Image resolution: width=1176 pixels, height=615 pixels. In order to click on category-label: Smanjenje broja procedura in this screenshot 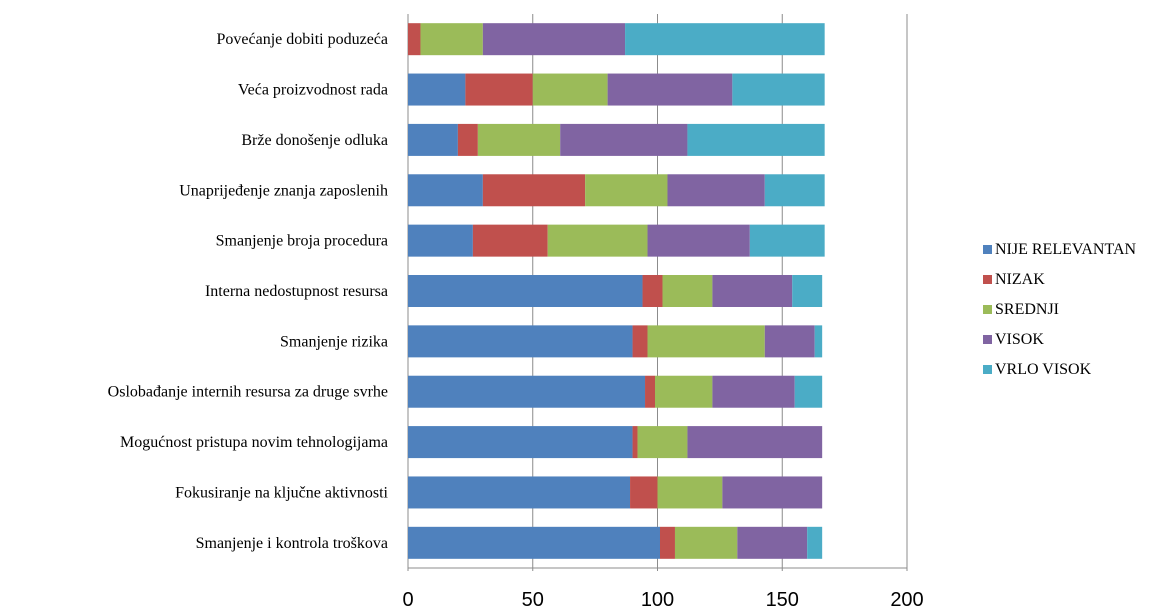, I will do `click(302, 241)`.